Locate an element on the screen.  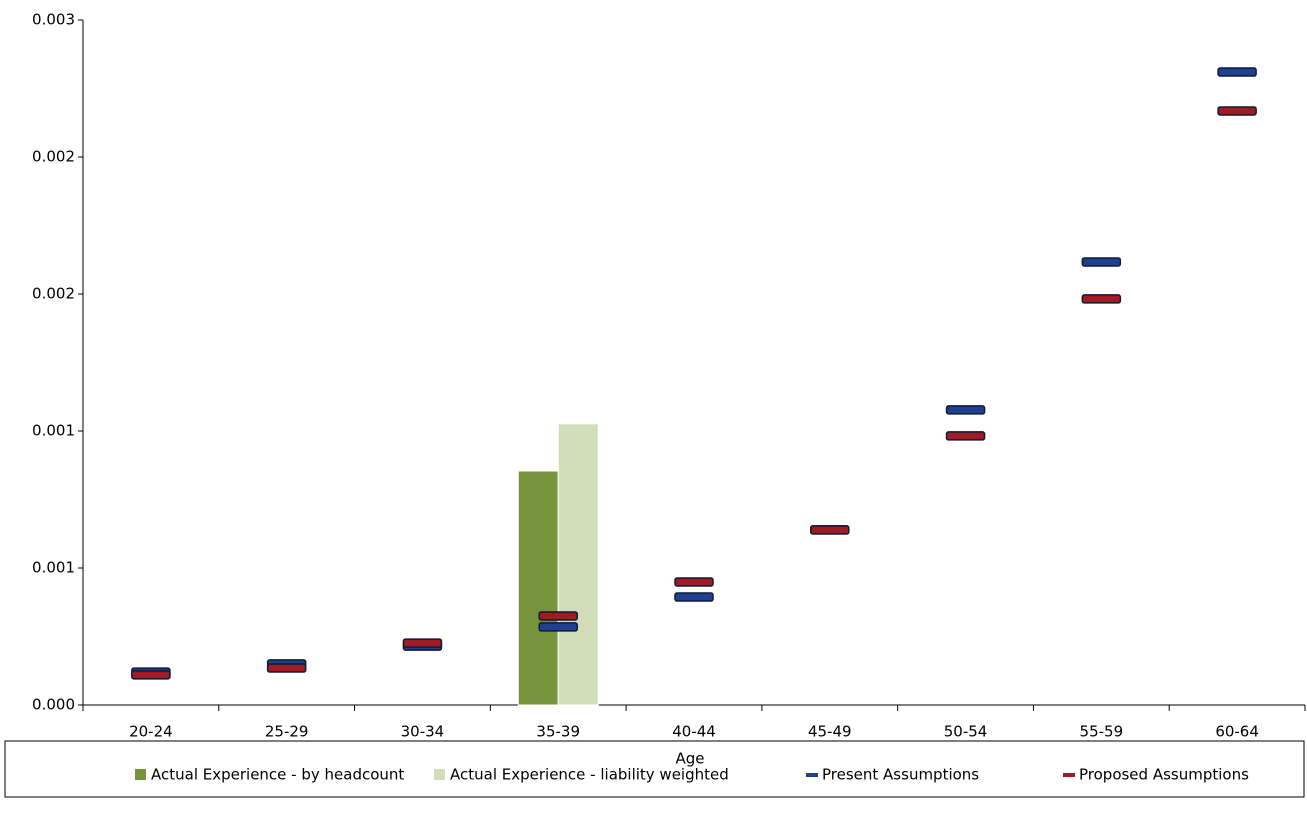
x-tick-label: 35-39 is located at coordinates (558, 732).